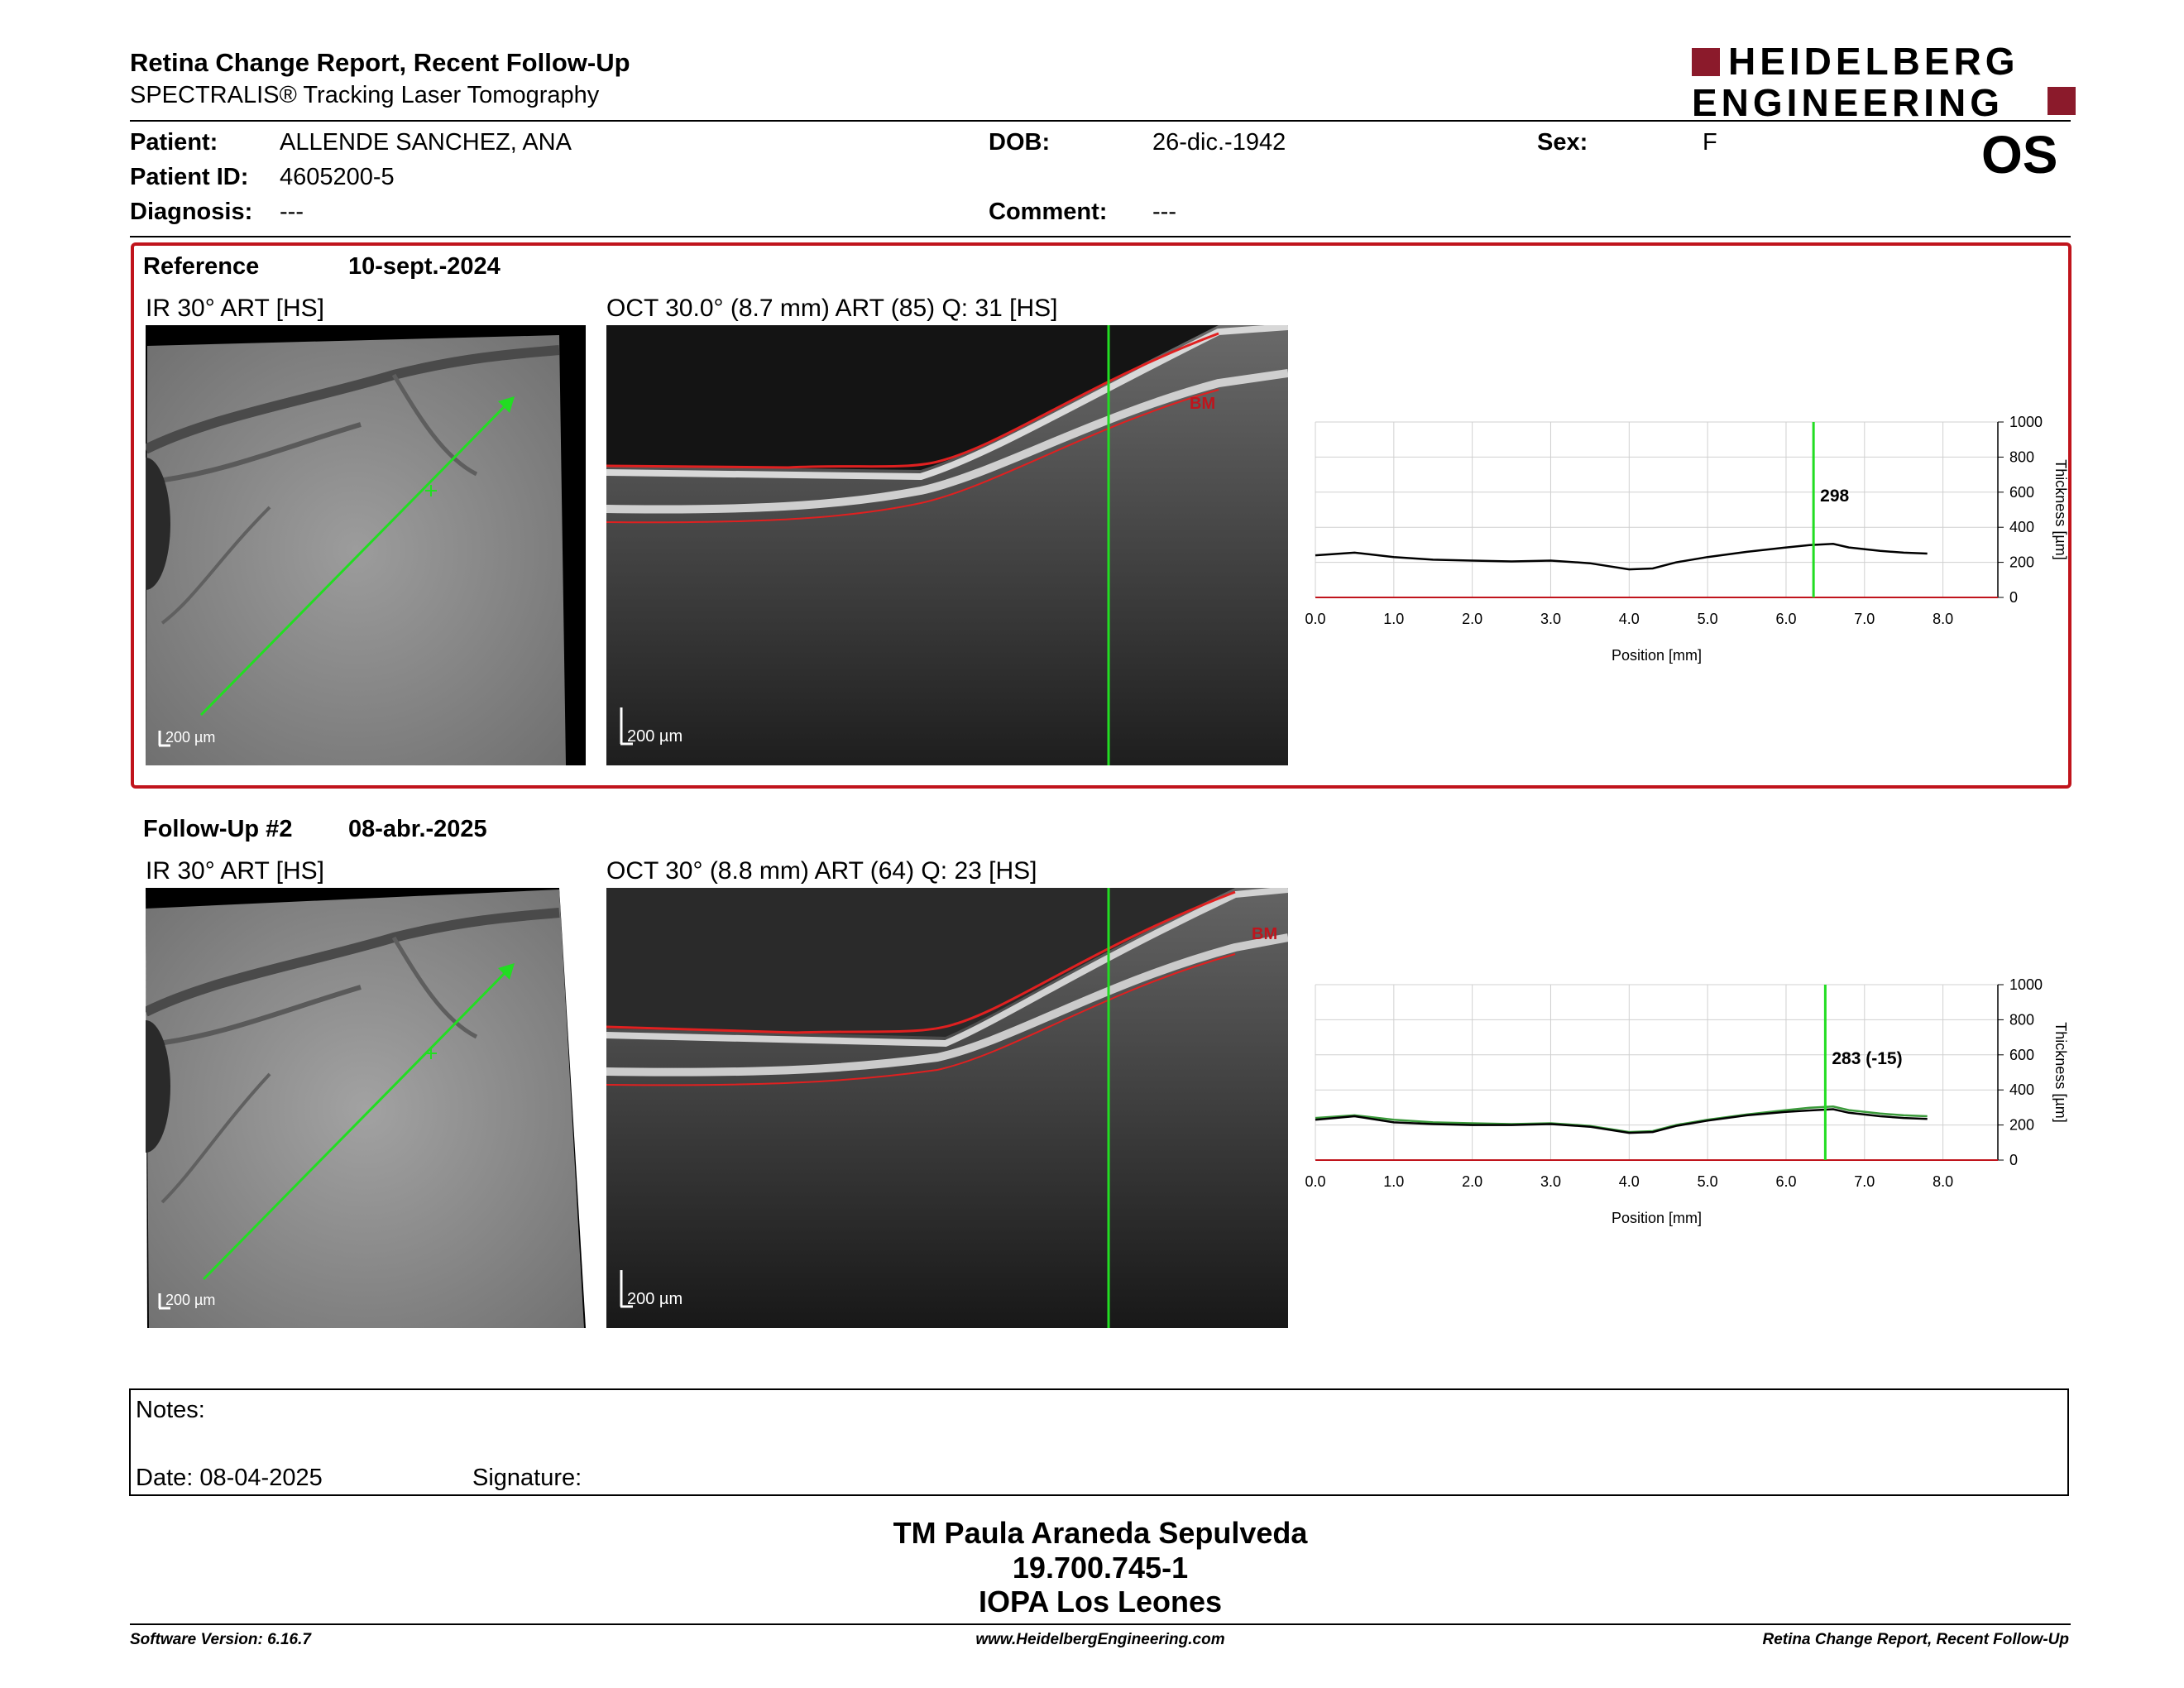 This screenshot has height=1688, width=2184. Describe the element at coordinates (235, 871) in the screenshot. I see `followup-ir-caption: IR 30° ART [HS]` at that location.